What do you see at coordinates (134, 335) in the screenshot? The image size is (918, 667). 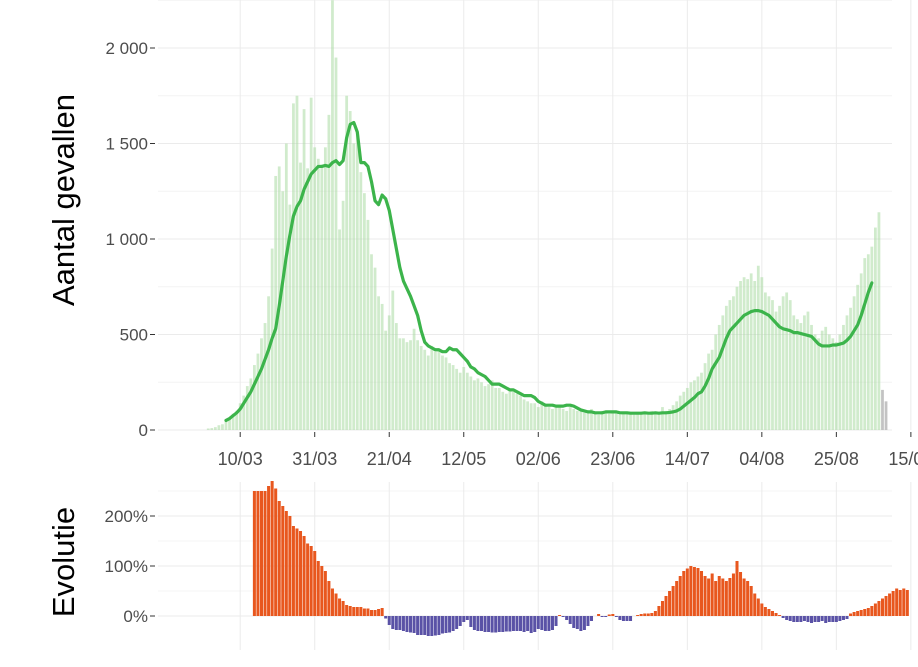 I see `top-y-tick-label: 500` at bounding box center [134, 335].